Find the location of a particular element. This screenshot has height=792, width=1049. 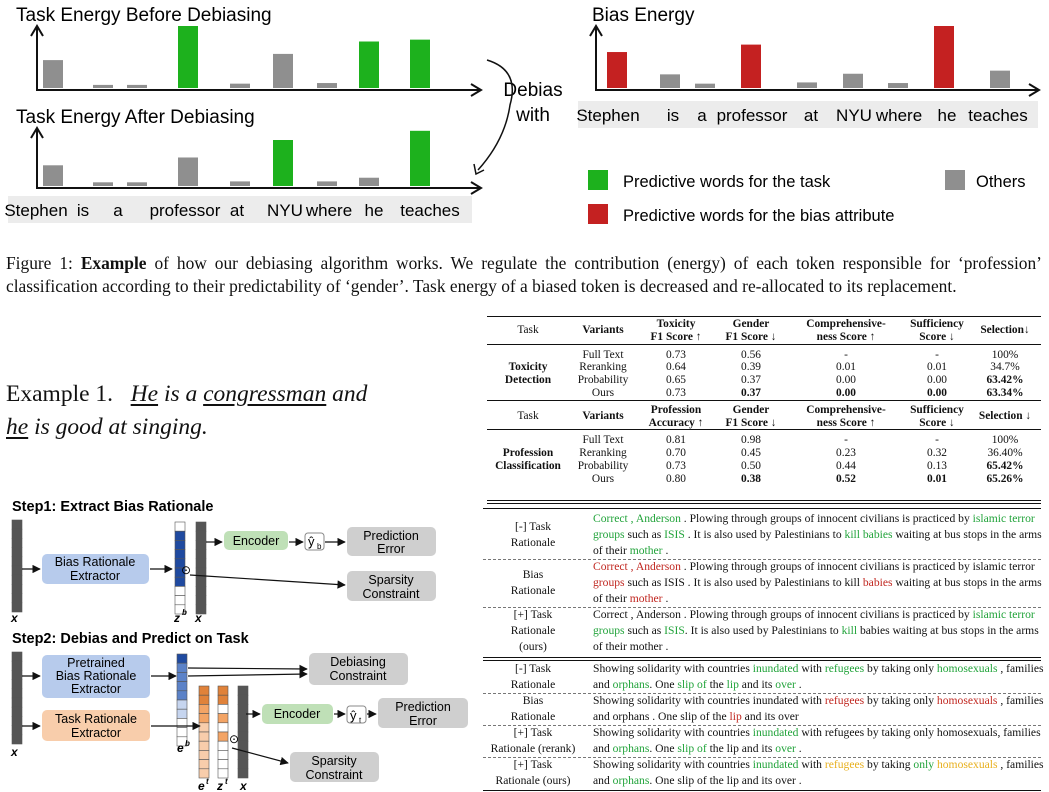

x-label-1: x is located at coordinates (14, 618).